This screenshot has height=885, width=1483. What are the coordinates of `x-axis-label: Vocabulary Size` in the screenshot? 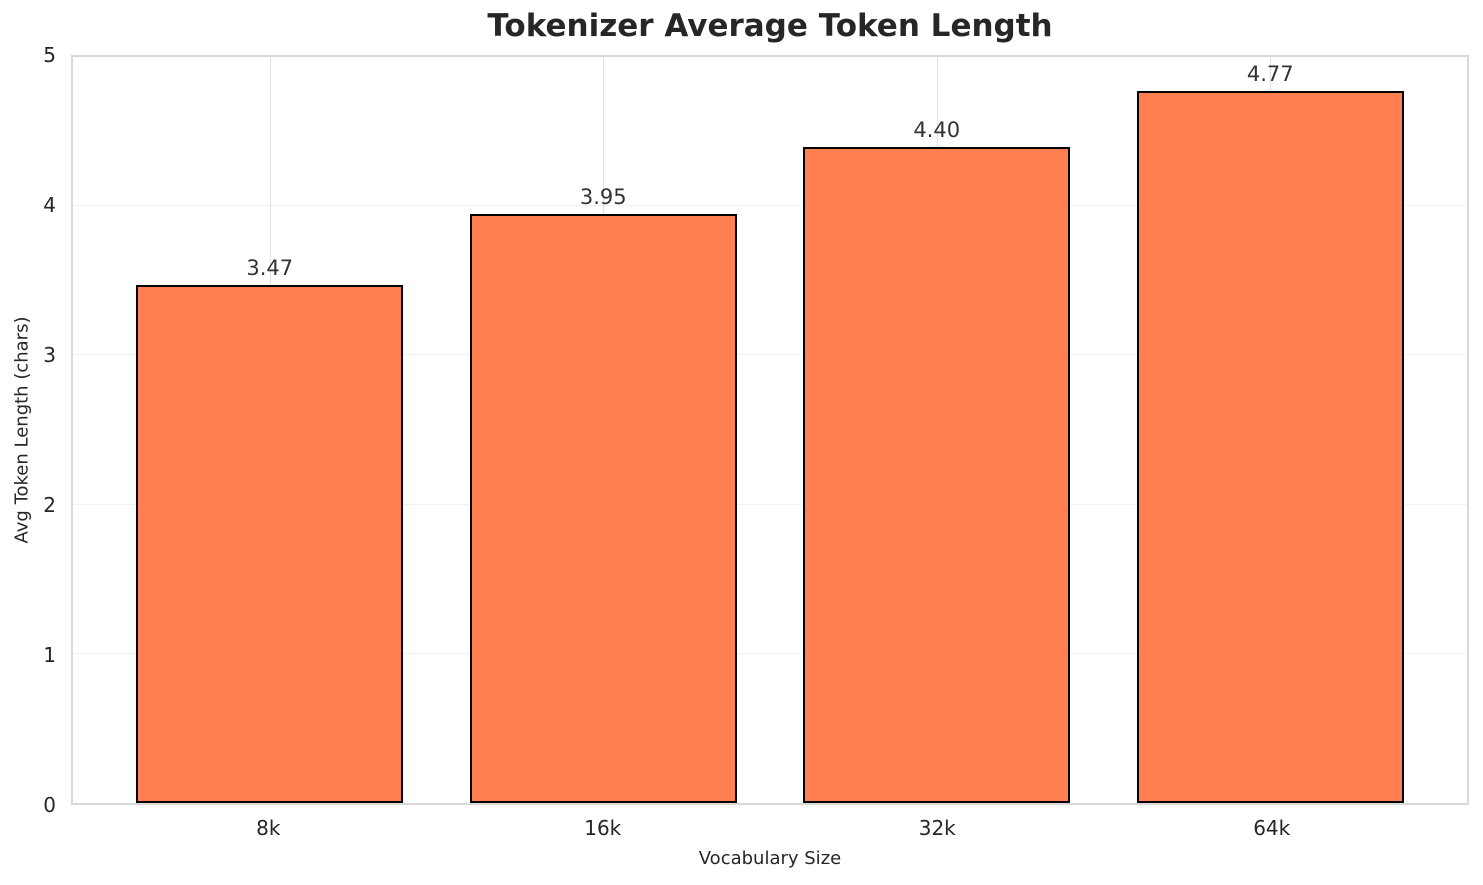 It's located at (770, 858).